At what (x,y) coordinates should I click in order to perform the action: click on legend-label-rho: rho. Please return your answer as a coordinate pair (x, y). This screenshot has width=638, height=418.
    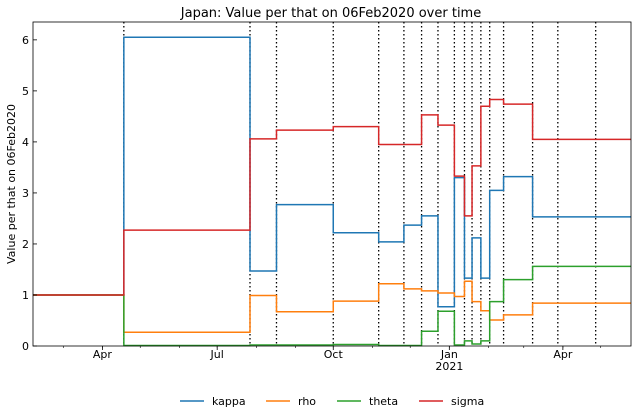
    Looking at the image, I should click on (307, 401).